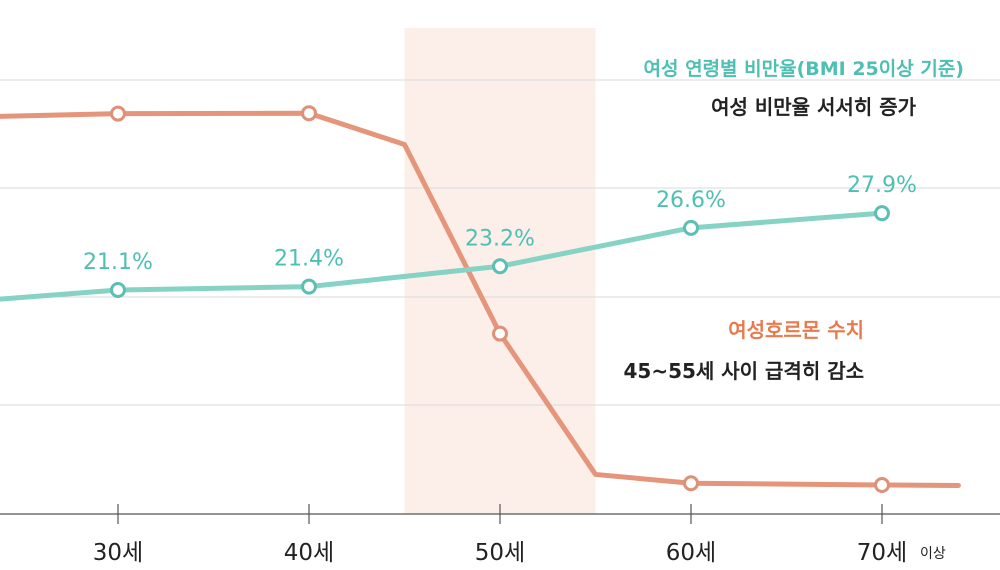 This screenshot has height=570, width=1000. Describe the element at coordinates (309, 259) in the screenshot. I see `obesity-data-label-2: 21.4%` at that location.